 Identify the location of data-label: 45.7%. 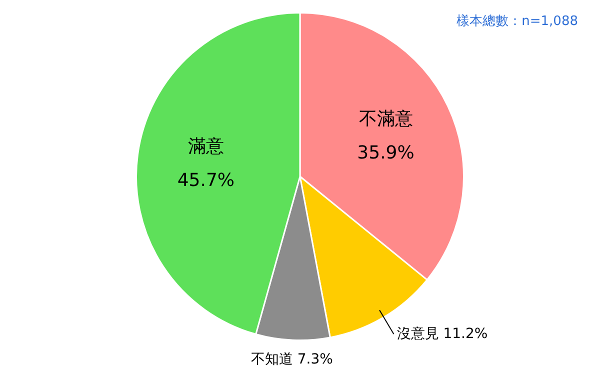
(205, 181).